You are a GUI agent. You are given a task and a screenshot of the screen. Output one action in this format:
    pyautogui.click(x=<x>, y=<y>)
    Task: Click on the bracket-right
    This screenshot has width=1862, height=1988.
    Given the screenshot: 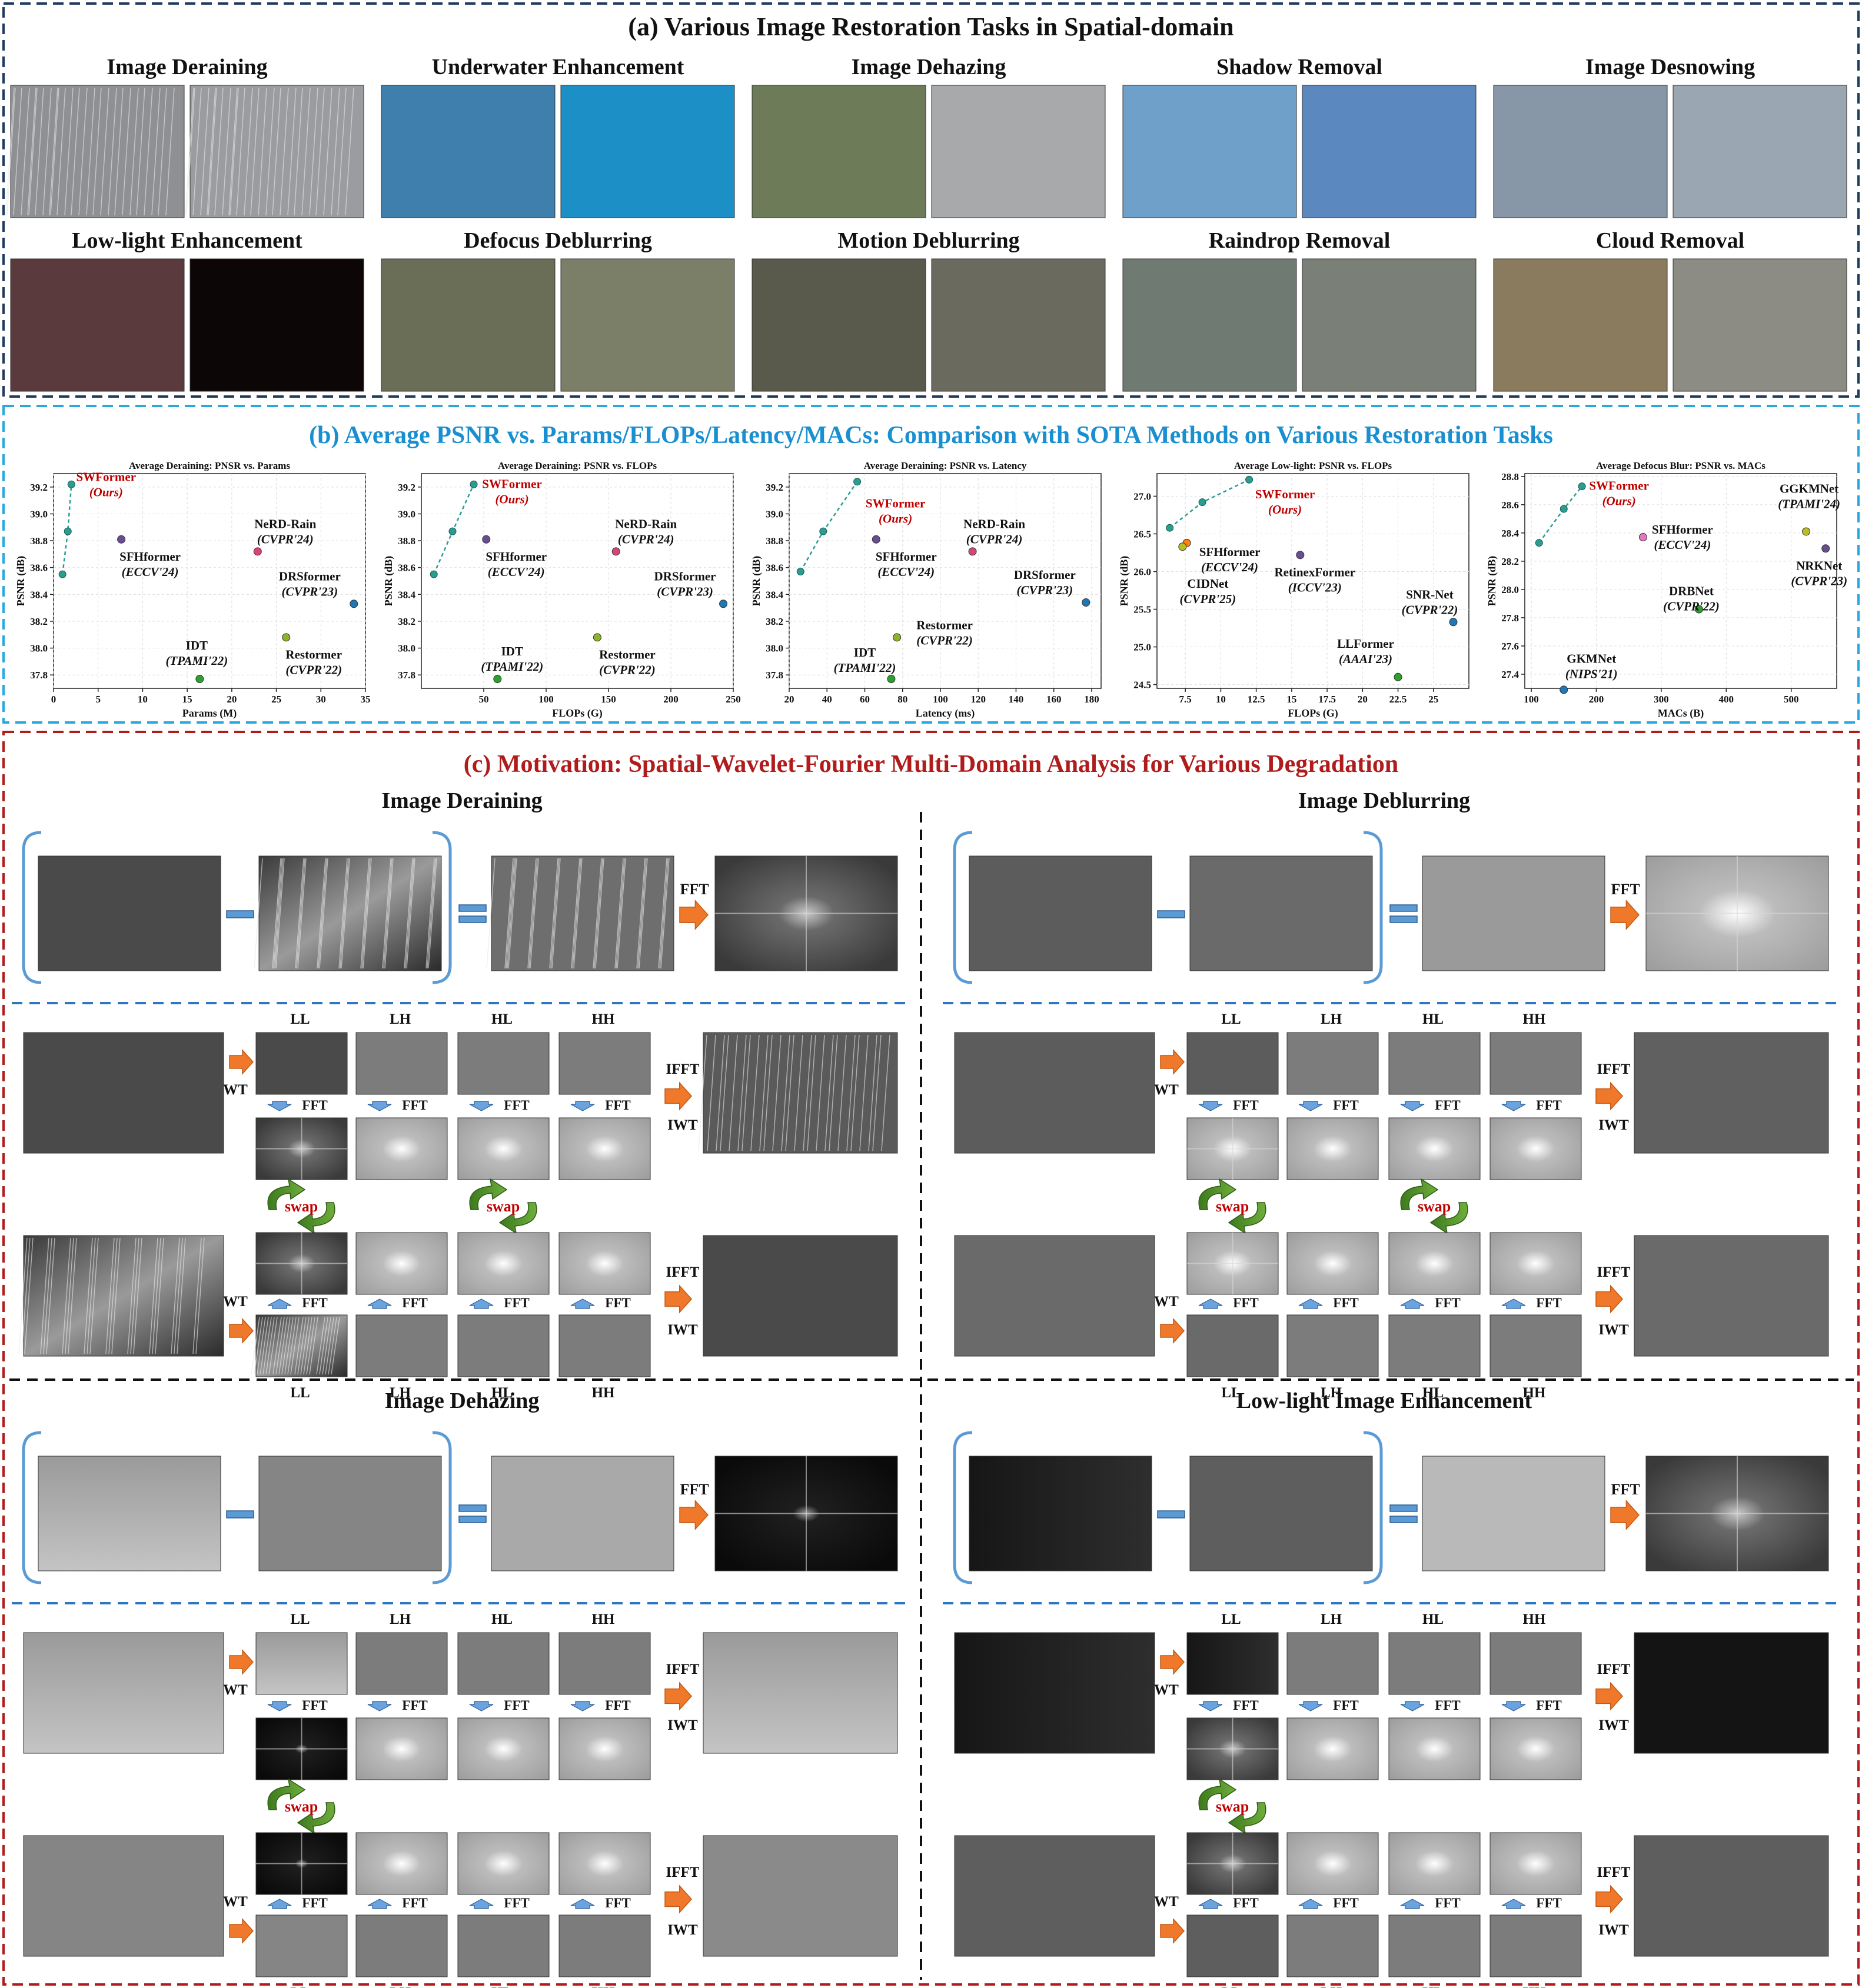 What is the action you would take?
    pyautogui.click(x=1373, y=1508)
    